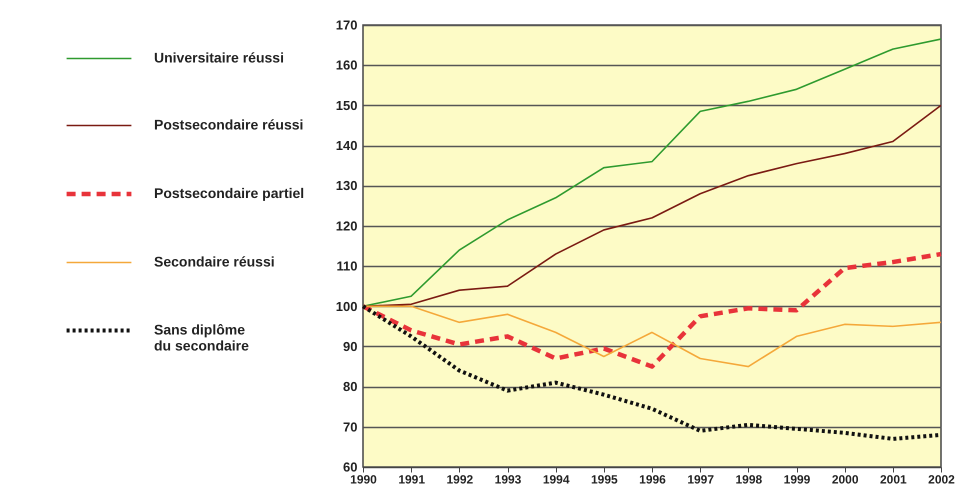  I want to click on y-tick-label: 120, so click(347, 226).